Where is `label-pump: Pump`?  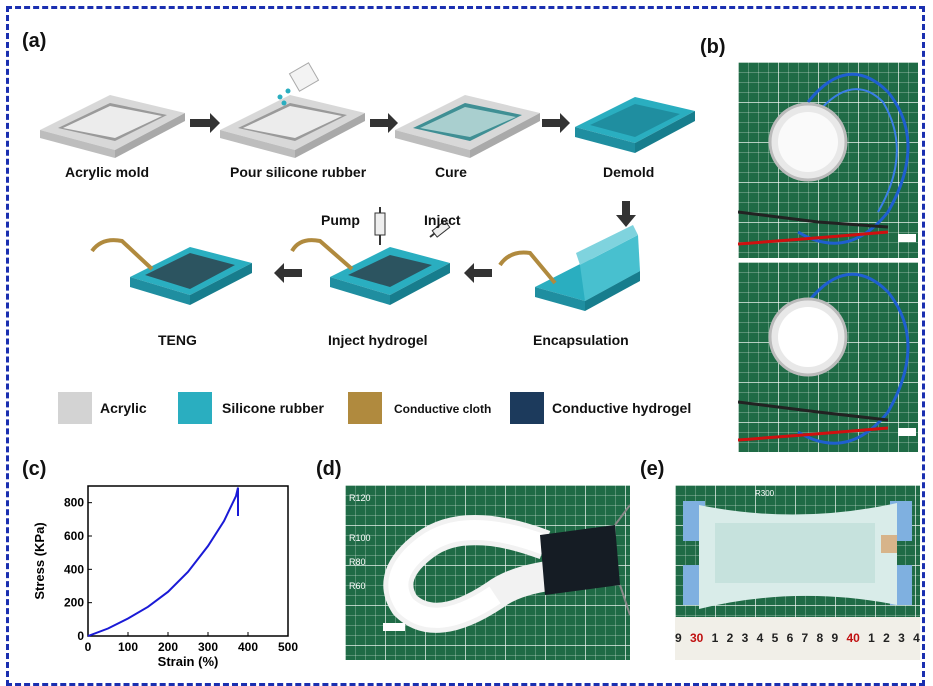 label-pump: Pump is located at coordinates (340, 220).